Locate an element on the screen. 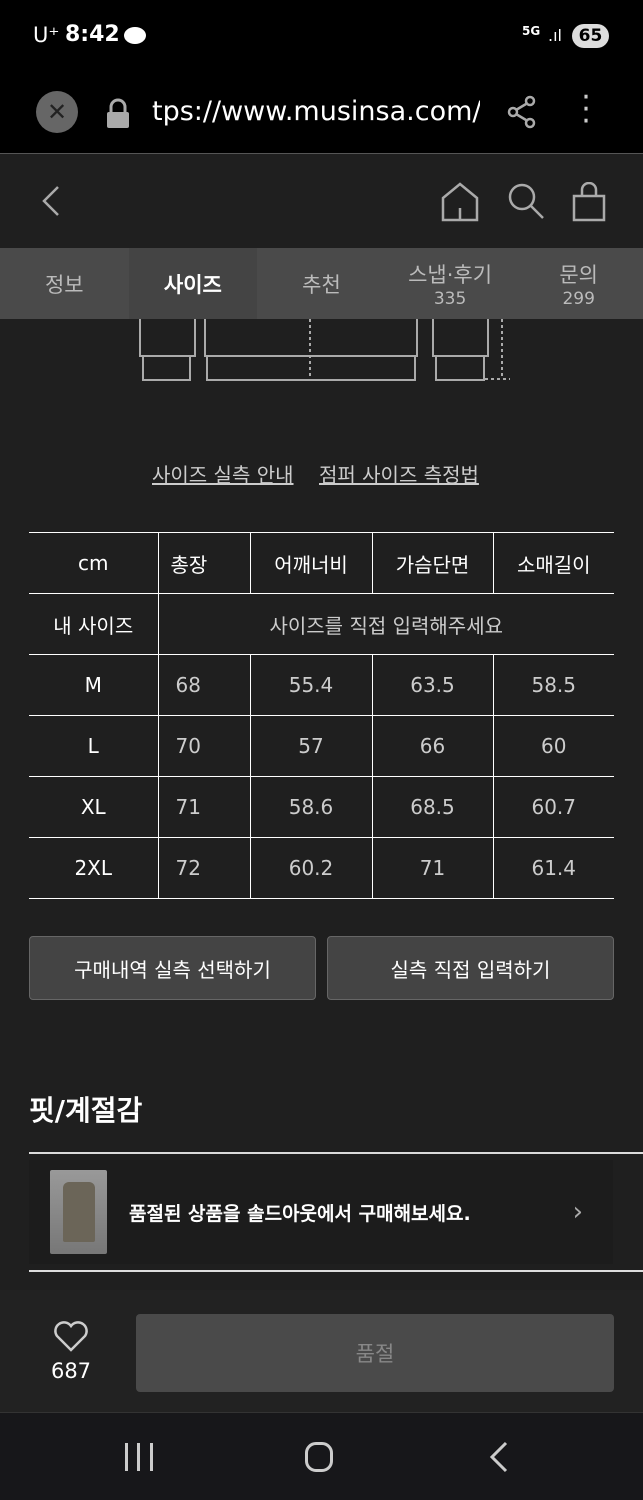 Image resolution: width=643 pixels, height=1500 pixels. measurement-cell: 60.2 is located at coordinates (311, 868).